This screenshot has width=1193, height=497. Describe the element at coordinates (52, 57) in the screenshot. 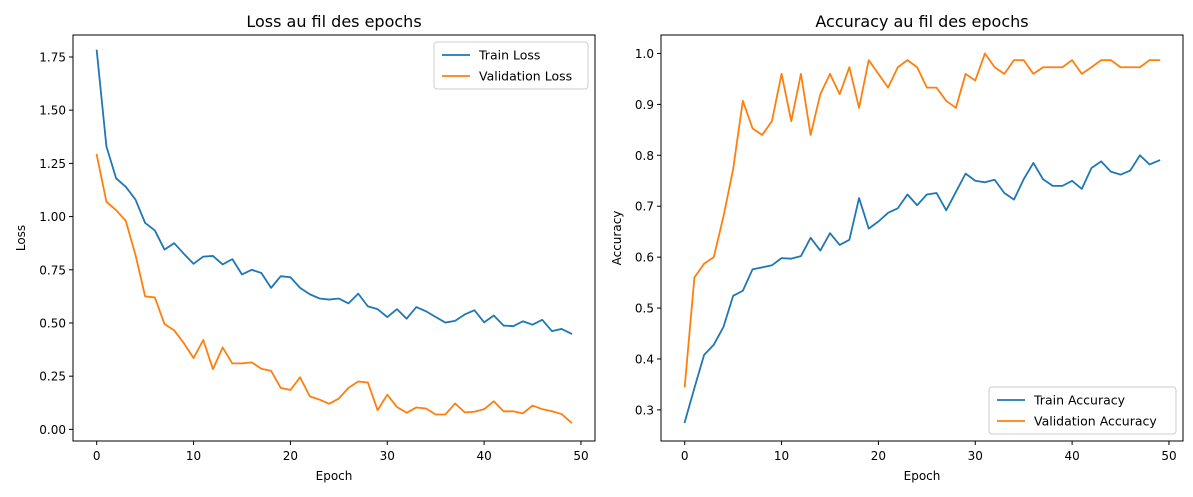

I see `loss-y-tick-label: 1.75` at that location.